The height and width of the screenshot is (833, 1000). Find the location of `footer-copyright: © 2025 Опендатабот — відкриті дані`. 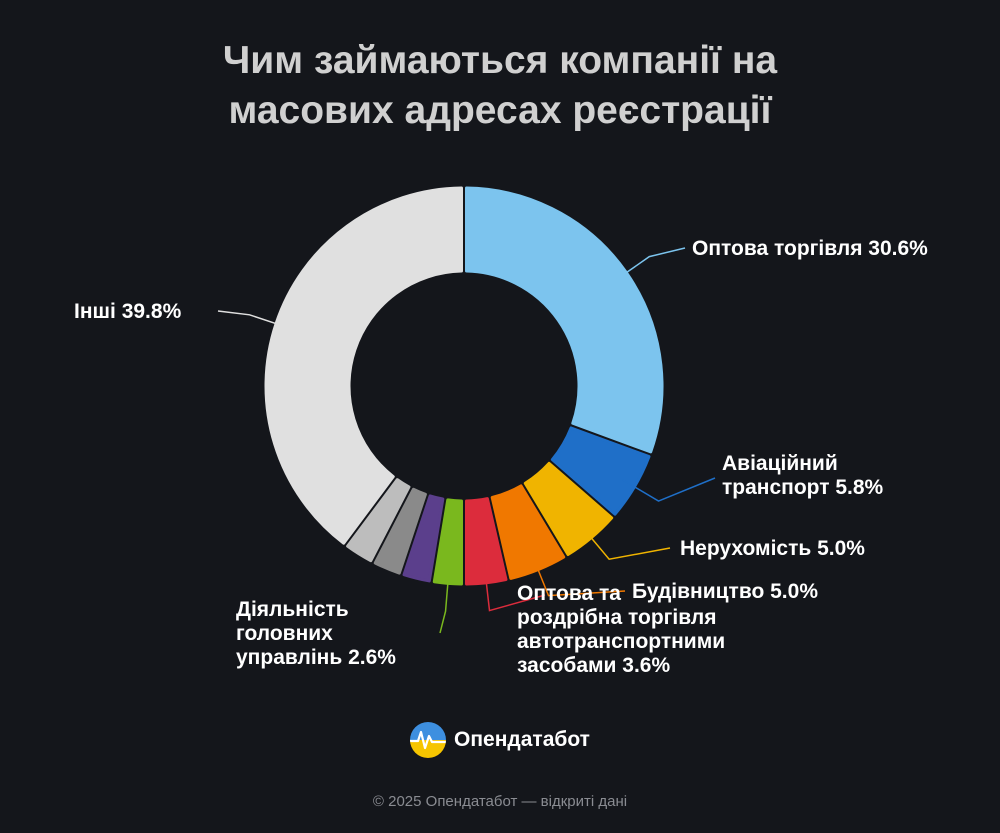

footer-copyright: © 2025 Опендатабот — відкриті дані is located at coordinates (500, 801).